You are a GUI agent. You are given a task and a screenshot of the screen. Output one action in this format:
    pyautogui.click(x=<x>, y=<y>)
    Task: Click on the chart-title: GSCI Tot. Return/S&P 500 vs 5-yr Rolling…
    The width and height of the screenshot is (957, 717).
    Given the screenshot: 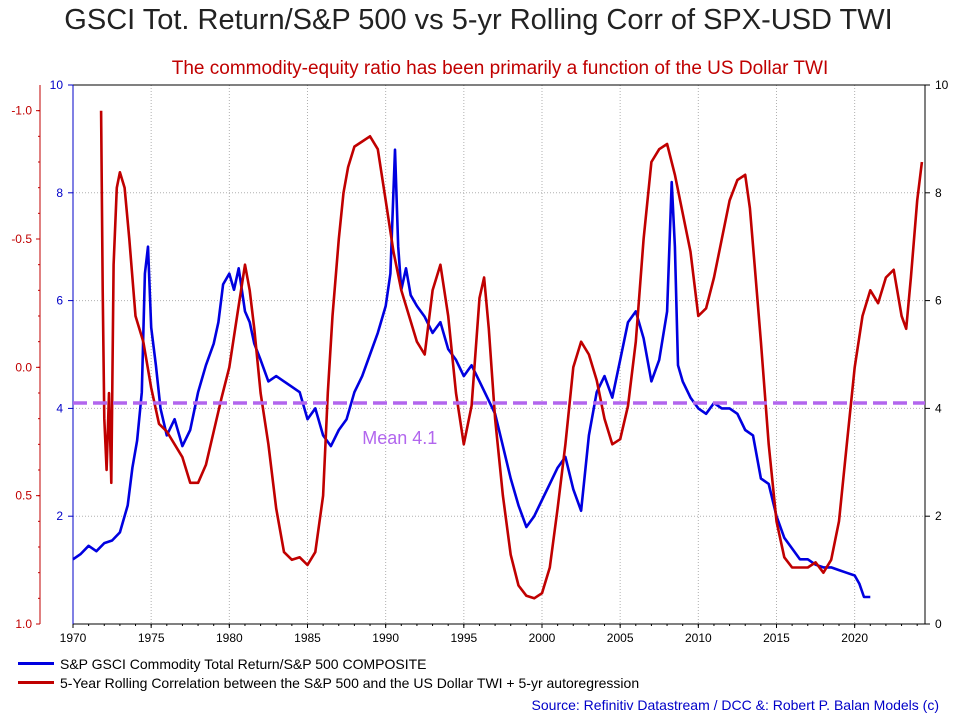 What is the action you would take?
    pyautogui.click(x=478, y=20)
    